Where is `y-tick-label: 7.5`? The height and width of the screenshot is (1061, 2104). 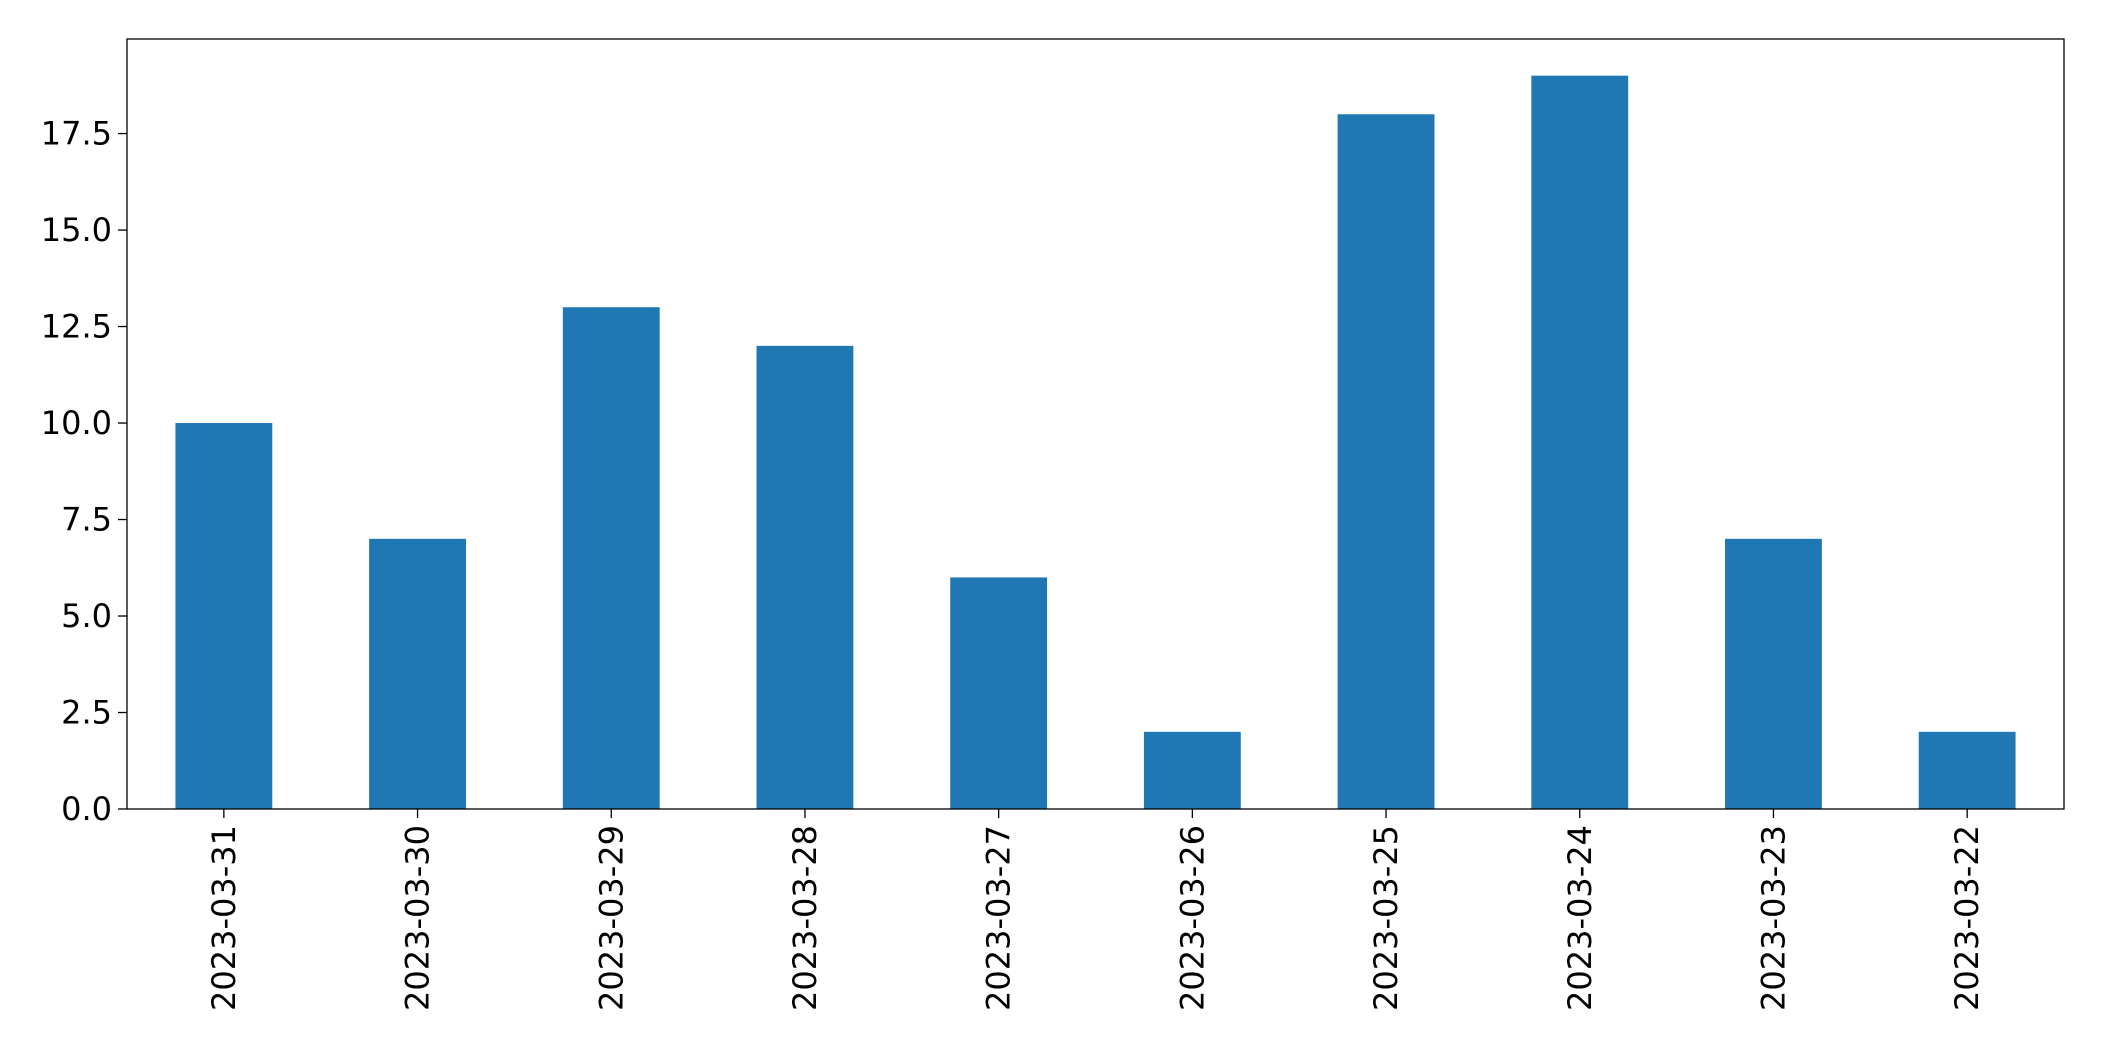 y-tick-label: 7.5 is located at coordinates (86, 520).